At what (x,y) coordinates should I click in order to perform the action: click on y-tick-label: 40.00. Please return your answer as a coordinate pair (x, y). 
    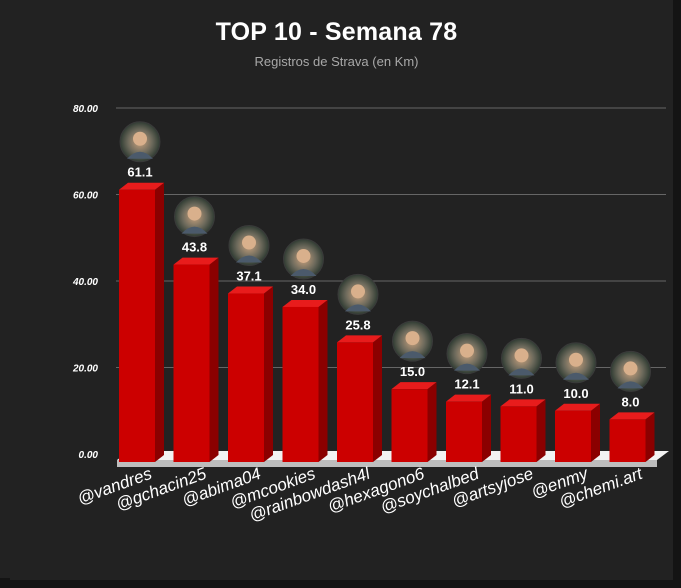
    Looking at the image, I should click on (85, 282).